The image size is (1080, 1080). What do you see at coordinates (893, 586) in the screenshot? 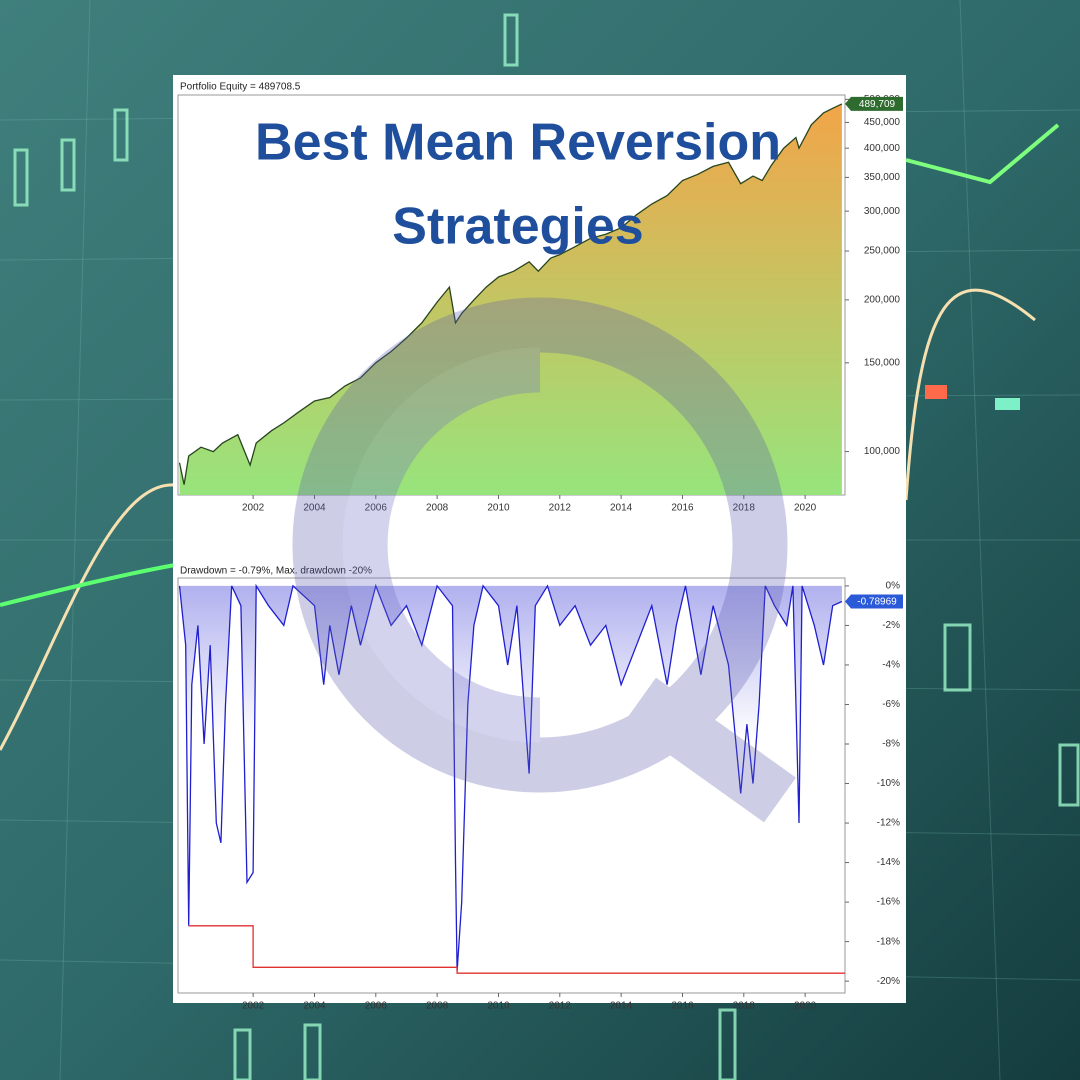
I see `y-tick-label: 0%` at bounding box center [893, 586].